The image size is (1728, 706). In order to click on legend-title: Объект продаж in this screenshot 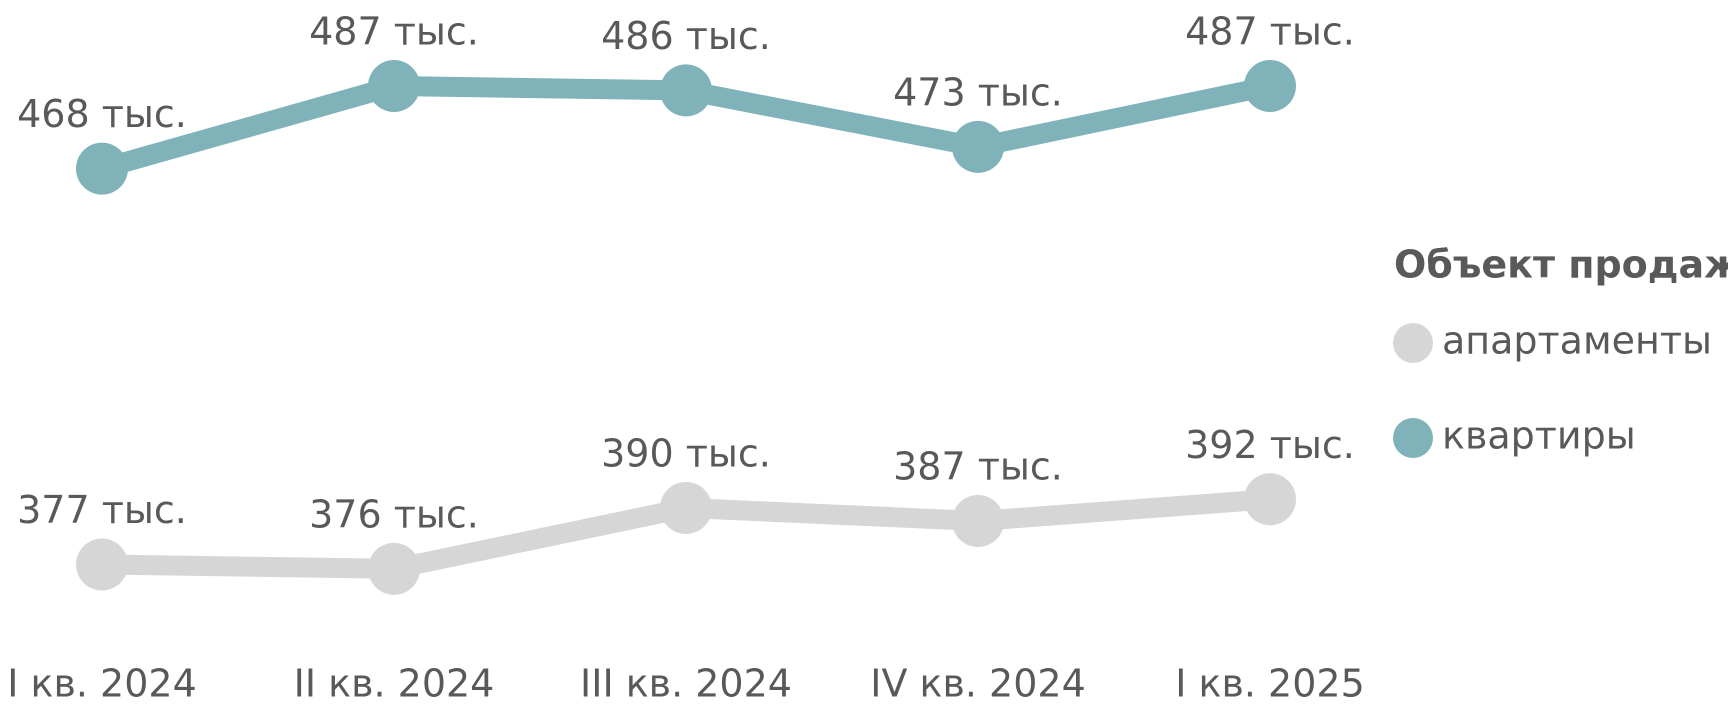, I will do `click(1561, 265)`.